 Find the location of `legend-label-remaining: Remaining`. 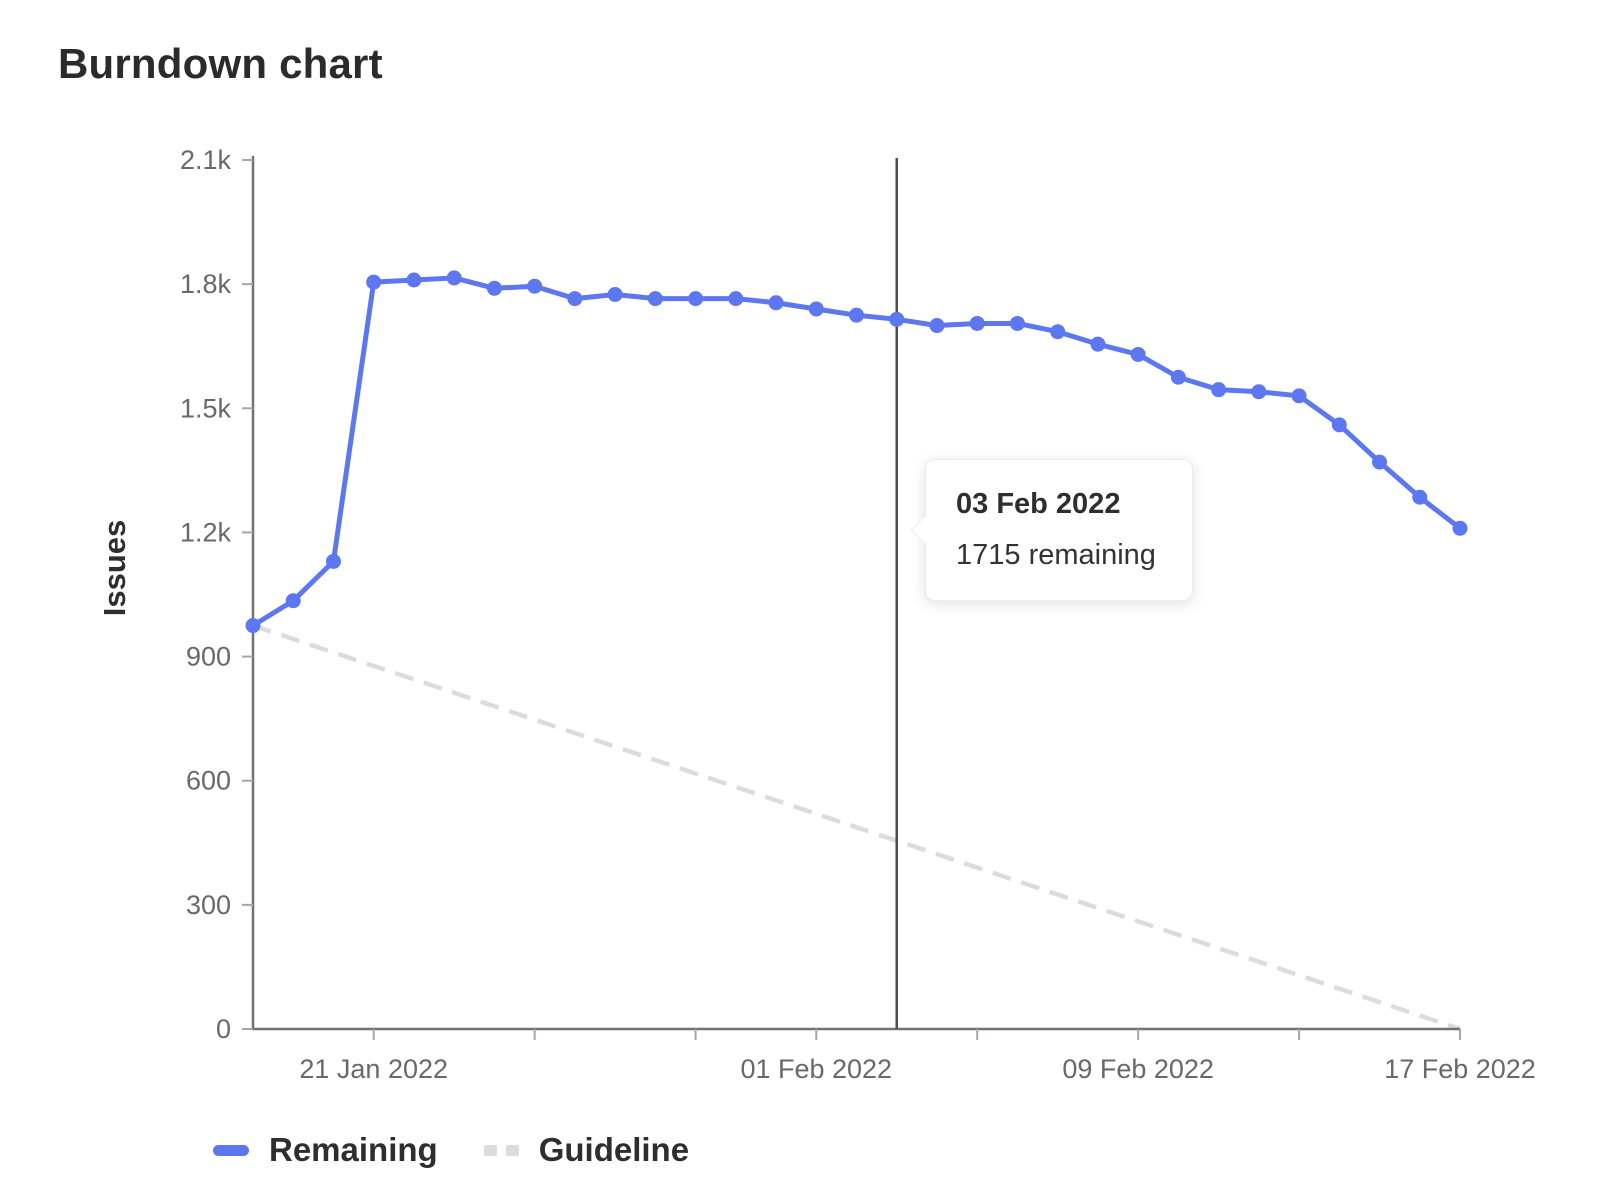

legend-label-remaining: Remaining is located at coordinates (353, 1149).